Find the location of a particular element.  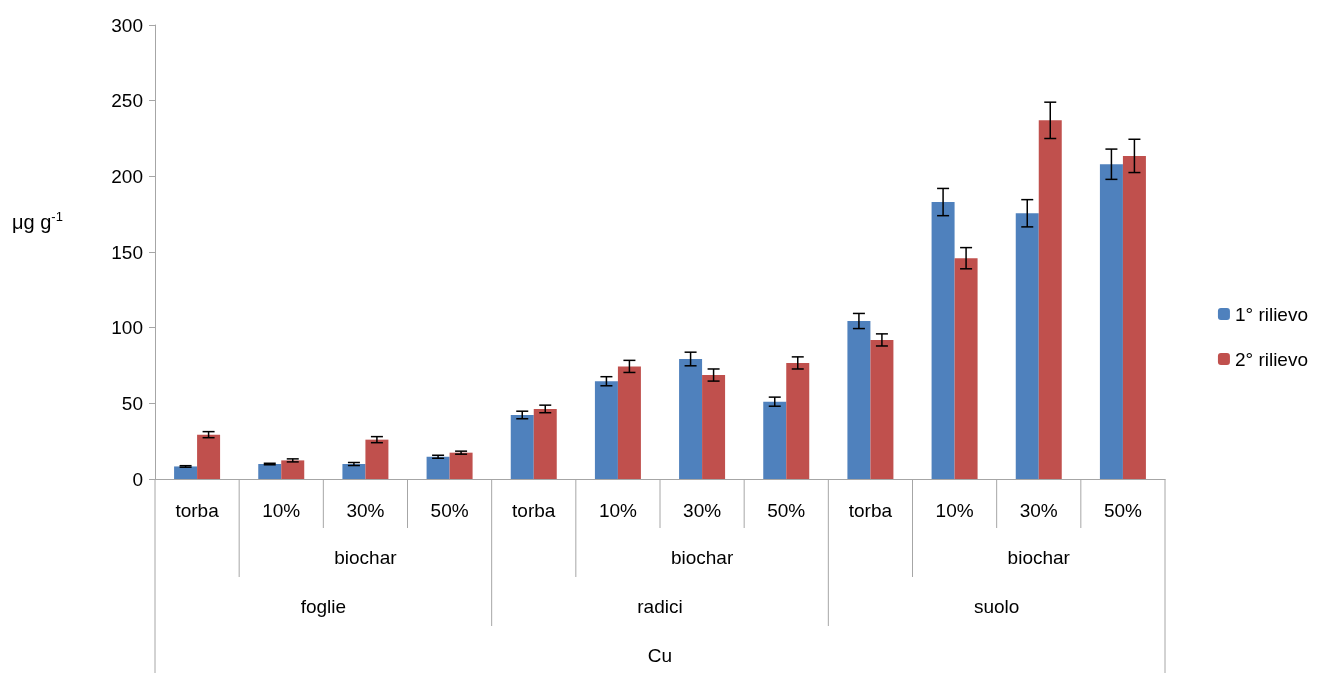

y-tick-label: 100 is located at coordinates (127, 328).